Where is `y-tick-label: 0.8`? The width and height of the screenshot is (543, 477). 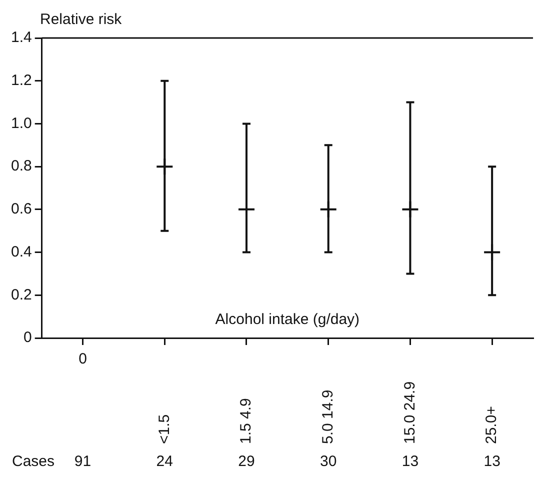 y-tick-label: 0.8 is located at coordinates (21, 166).